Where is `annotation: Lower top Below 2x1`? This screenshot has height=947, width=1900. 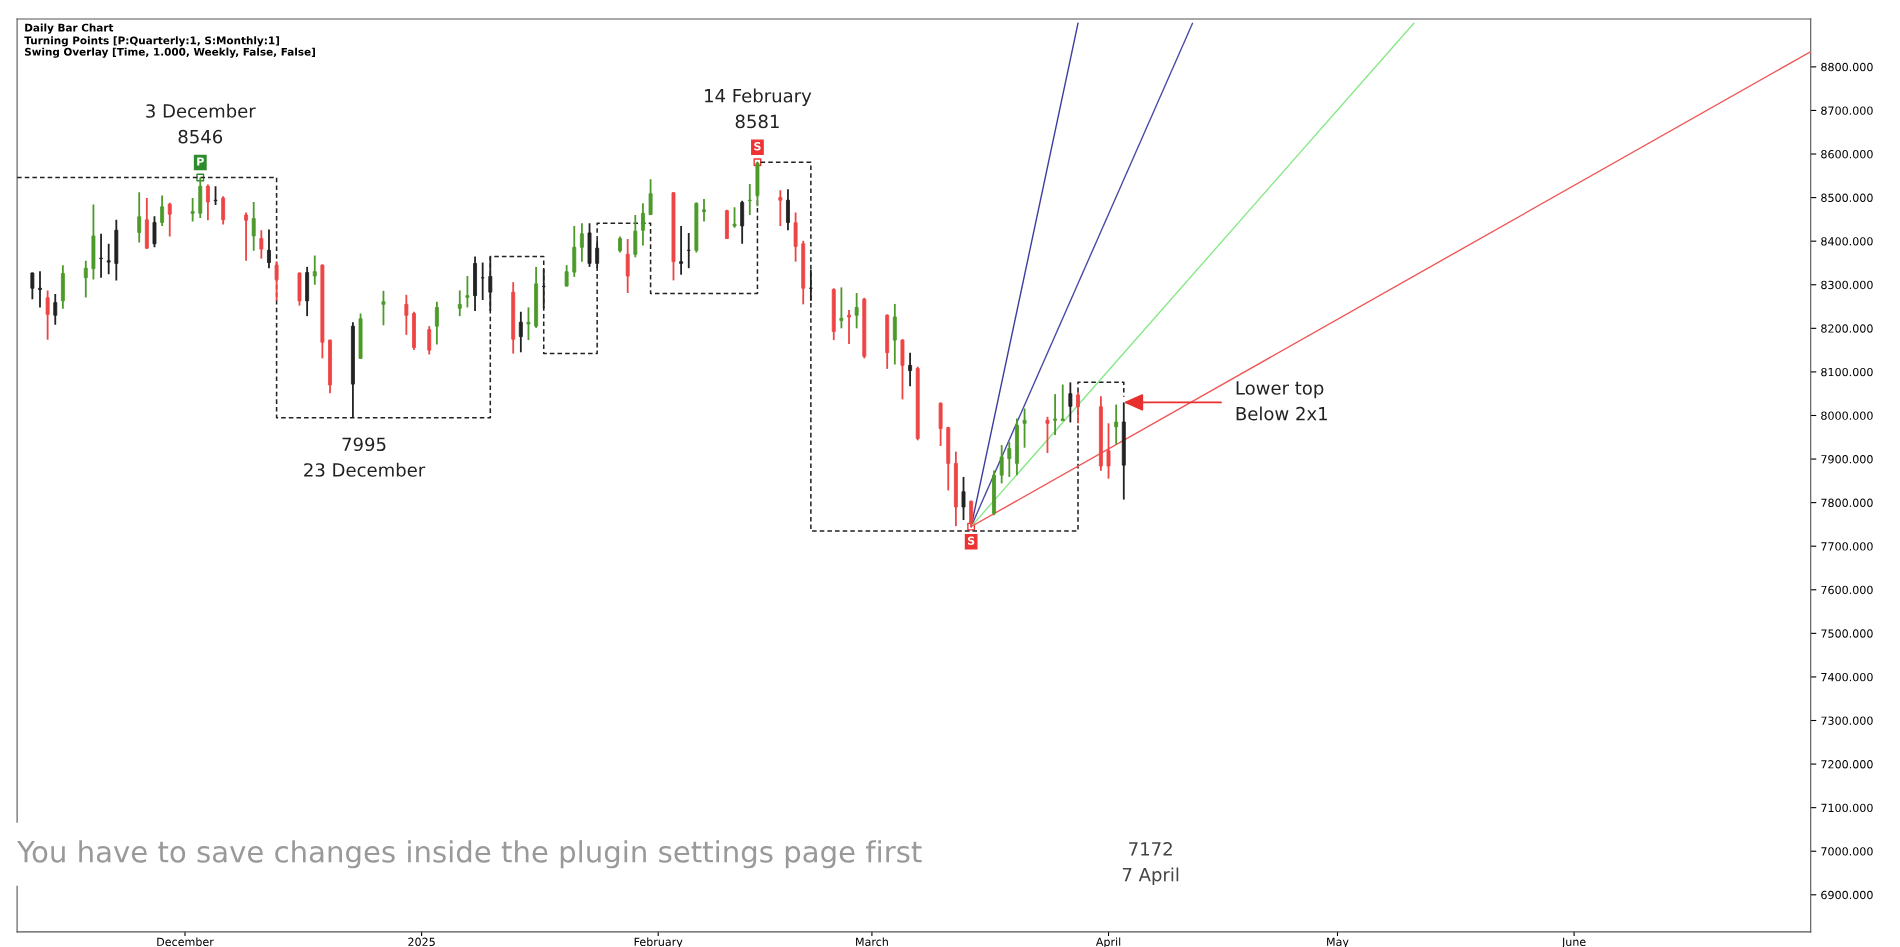
annotation: Lower top Below 2x1 is located at coordinates (1281, 401).